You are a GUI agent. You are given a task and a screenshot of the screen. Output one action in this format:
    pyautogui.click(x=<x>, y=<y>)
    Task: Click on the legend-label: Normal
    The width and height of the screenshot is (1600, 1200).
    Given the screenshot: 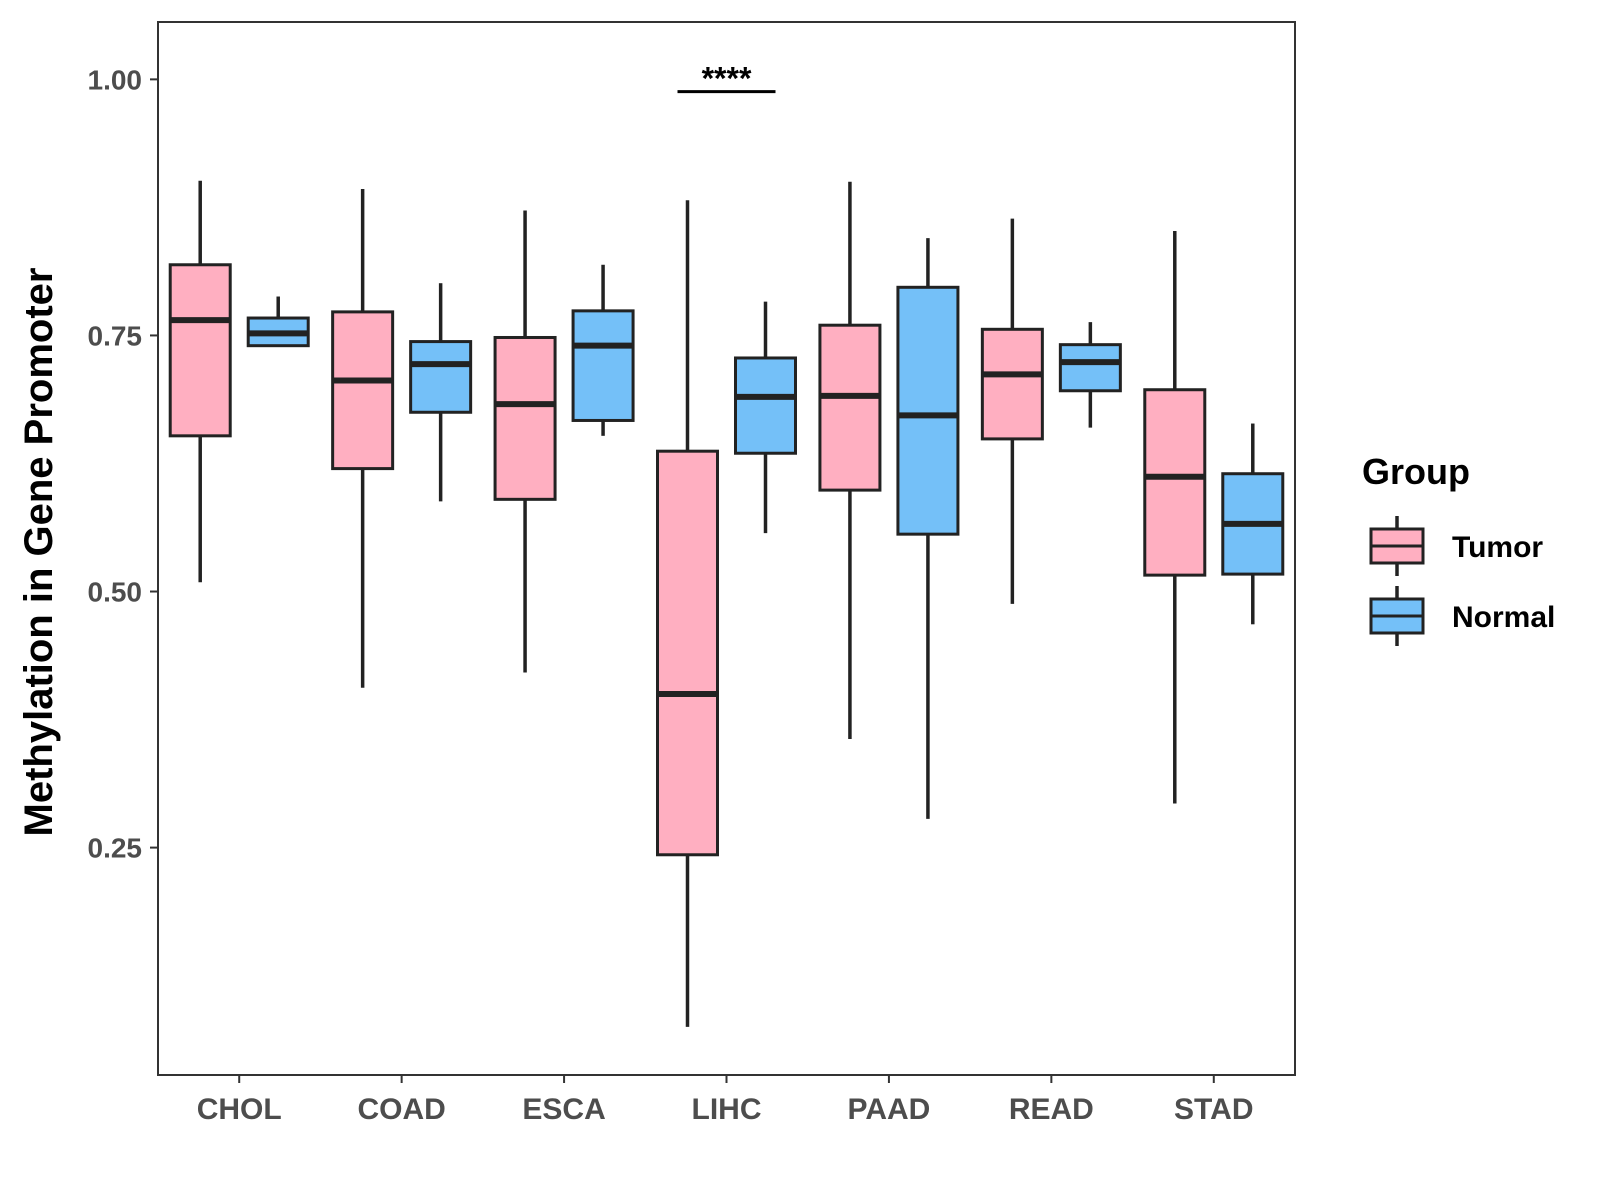 What is the action you would take?
    pyautogui.click(x=1503, y=617)
    